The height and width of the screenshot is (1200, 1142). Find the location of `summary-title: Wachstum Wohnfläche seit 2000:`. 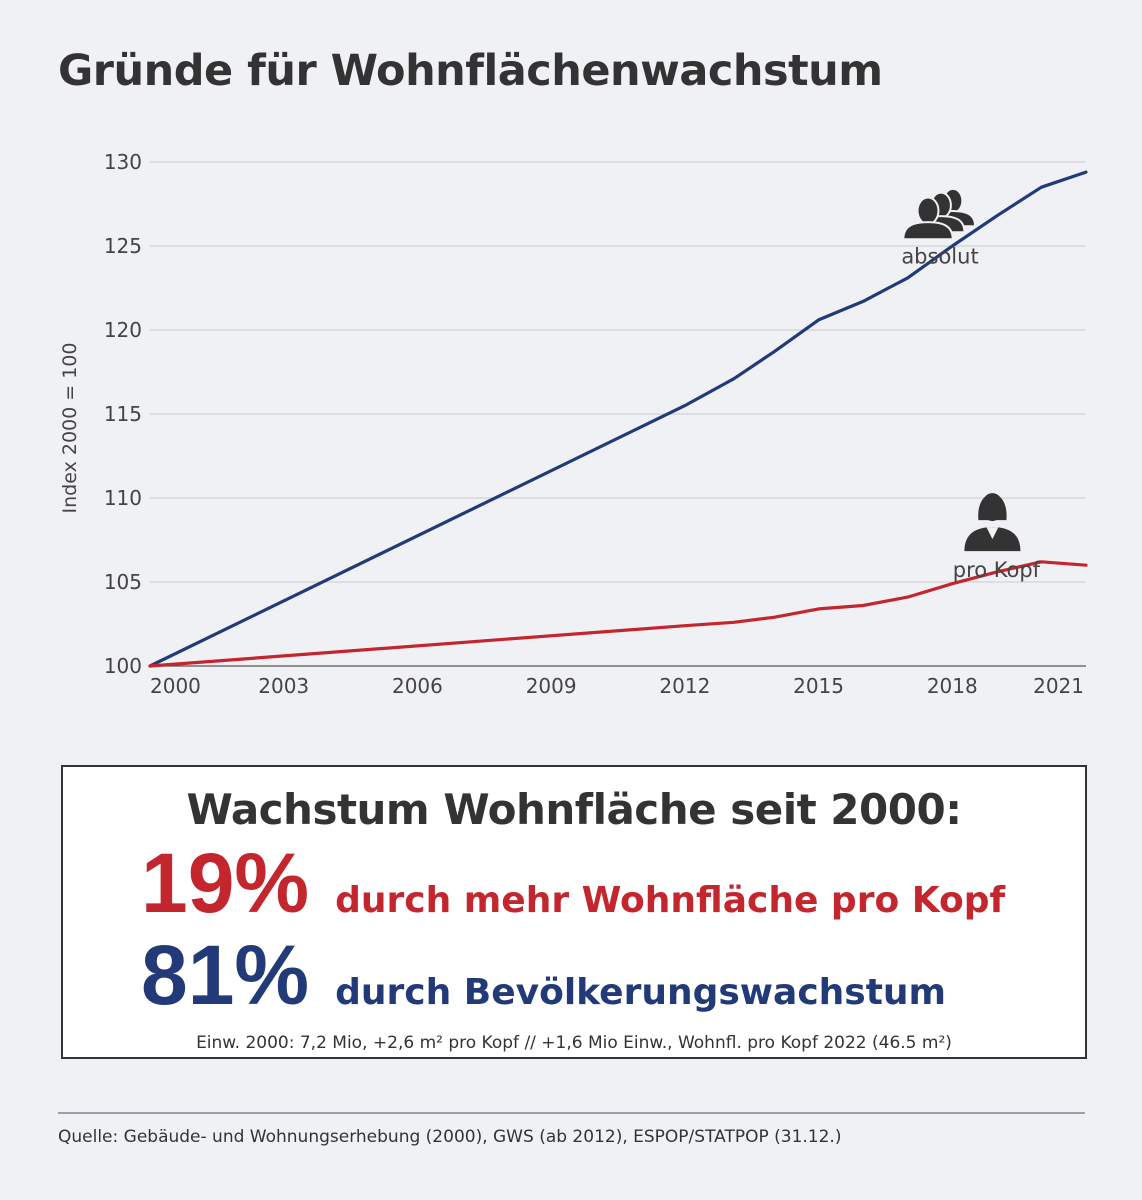

summary-title: Wachstum Wohnfläche seit 2000: is located at coordinates (574, 809).